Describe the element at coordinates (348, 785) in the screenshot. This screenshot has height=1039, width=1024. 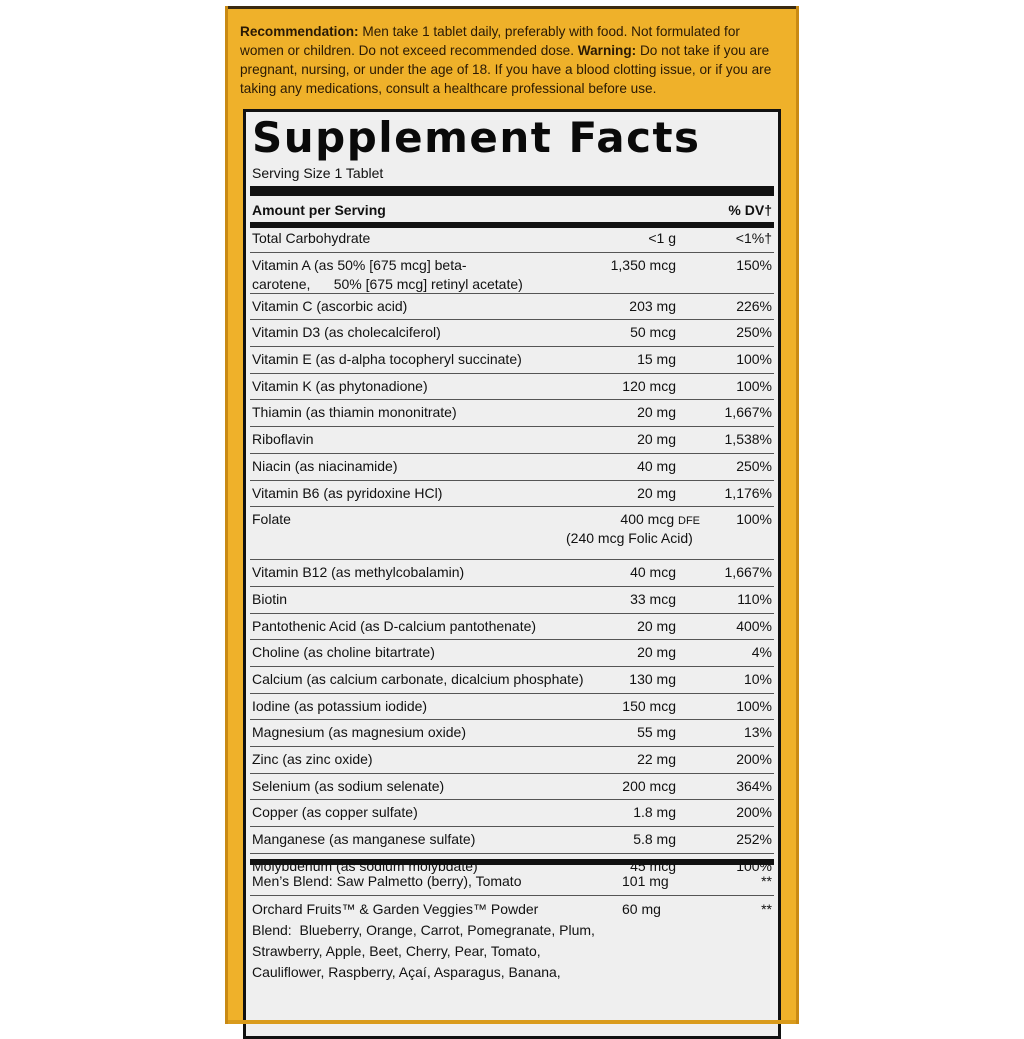
I see `nutrient-name: Selenium (as sodium selenate)` at that location.